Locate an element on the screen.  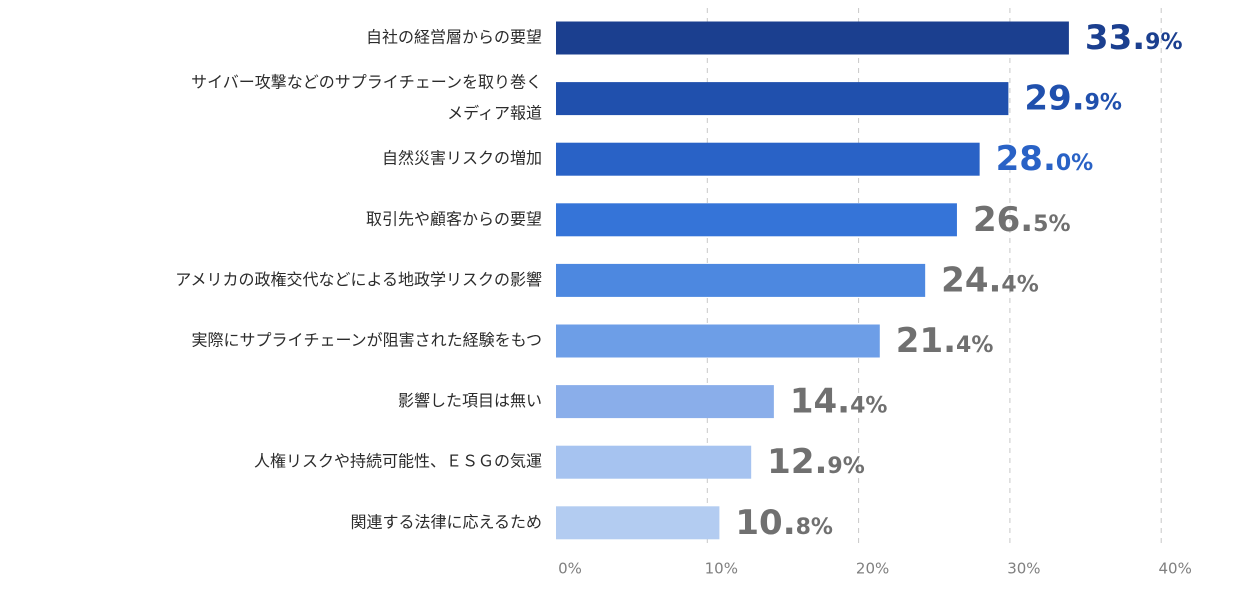
value-label-6: 21.4% is located at coordinates (945, 341).